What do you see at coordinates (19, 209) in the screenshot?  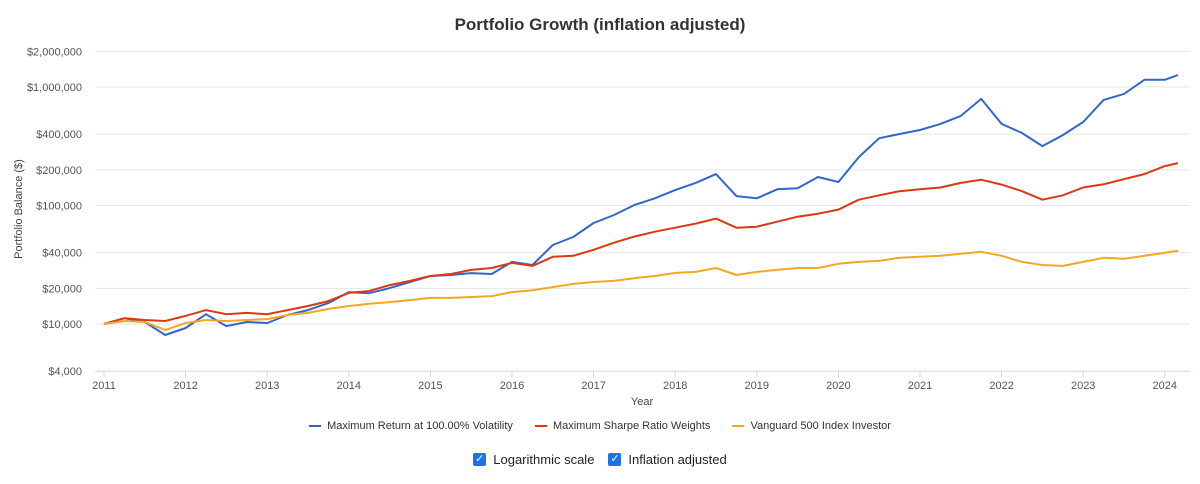 I see `y-axis-label: Portfolio Balance ($)` at bounding box center [19, 209].